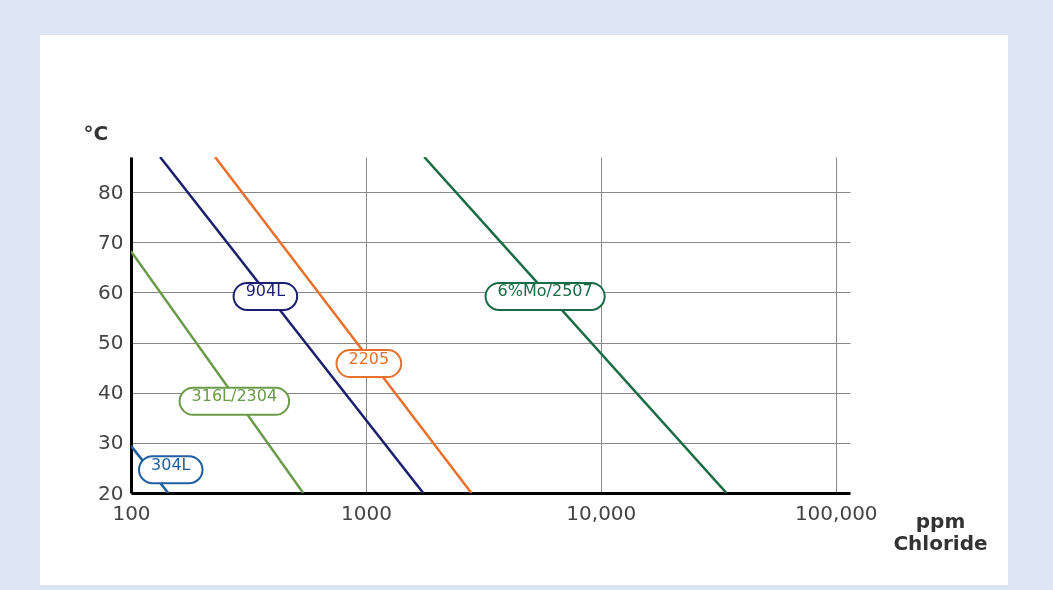 Image resolution: width=1053 pixels, height=590 pixels. Describe the element at coordinates (111, 291) in the screenshot. I see `y-tick-label: 60` at that location.